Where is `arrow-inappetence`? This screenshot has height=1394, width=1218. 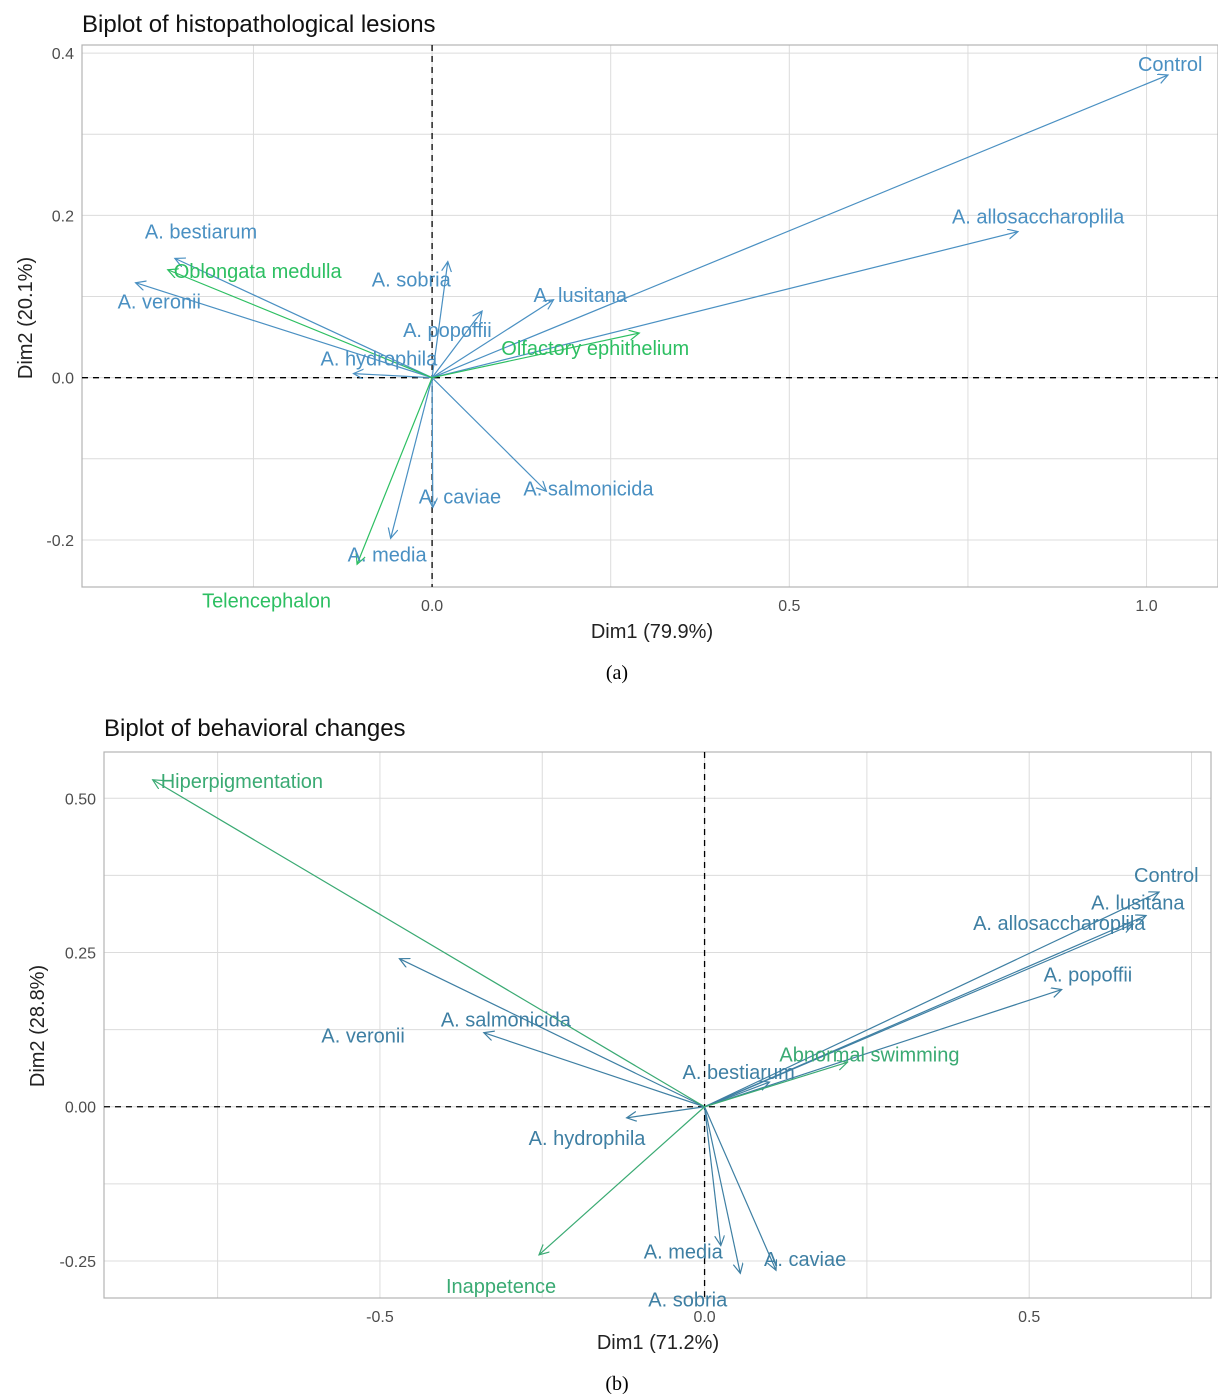 arrow-inappetence is located at coordinates (622, 1180).